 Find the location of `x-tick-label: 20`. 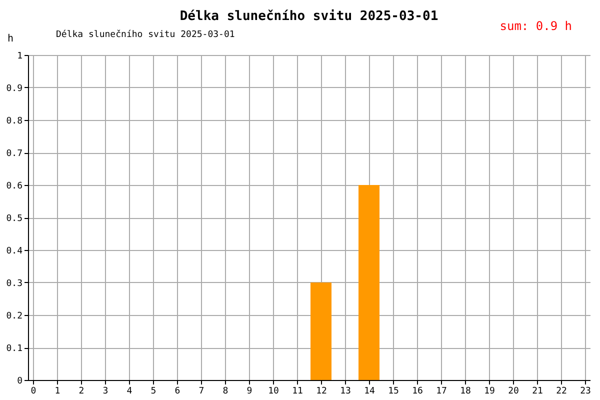

x-tick-label: 20 is located at coordinates (513, 391).